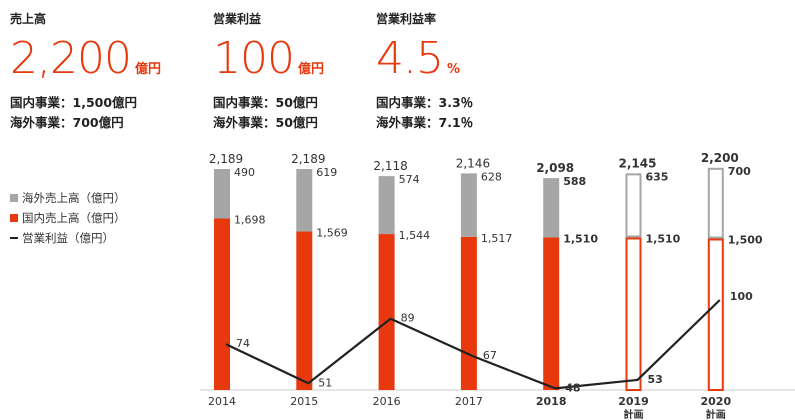 The width and height of the screenshot is (795, 420). What do you see at coordinates (332, 233) in the screenshot?
I see `domestic-value-label: 1,569` at bounding box center [332, 233].